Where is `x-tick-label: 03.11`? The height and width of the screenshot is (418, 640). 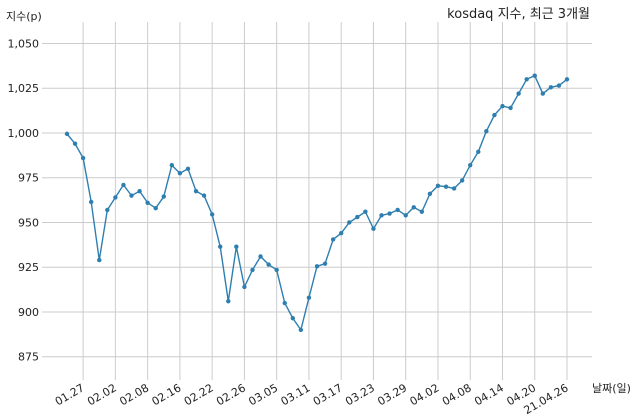
x-tick-label: 03.11 is located at coordinates (296, 394).